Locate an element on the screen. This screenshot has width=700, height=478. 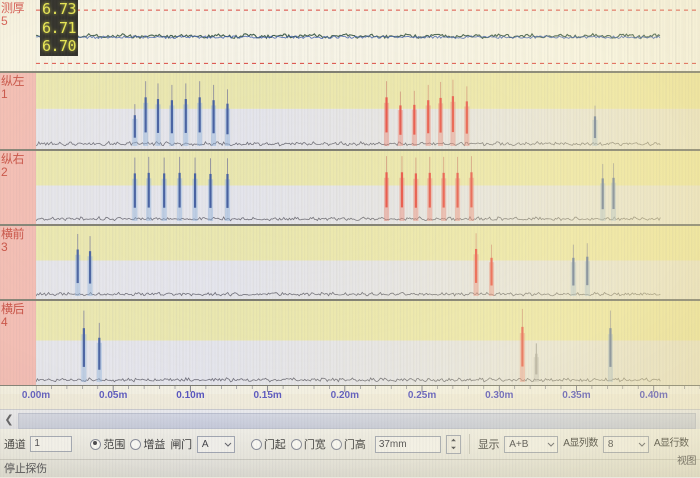
channel-label-transverse-front: 横前 3 is located at coordinates (18, 262).